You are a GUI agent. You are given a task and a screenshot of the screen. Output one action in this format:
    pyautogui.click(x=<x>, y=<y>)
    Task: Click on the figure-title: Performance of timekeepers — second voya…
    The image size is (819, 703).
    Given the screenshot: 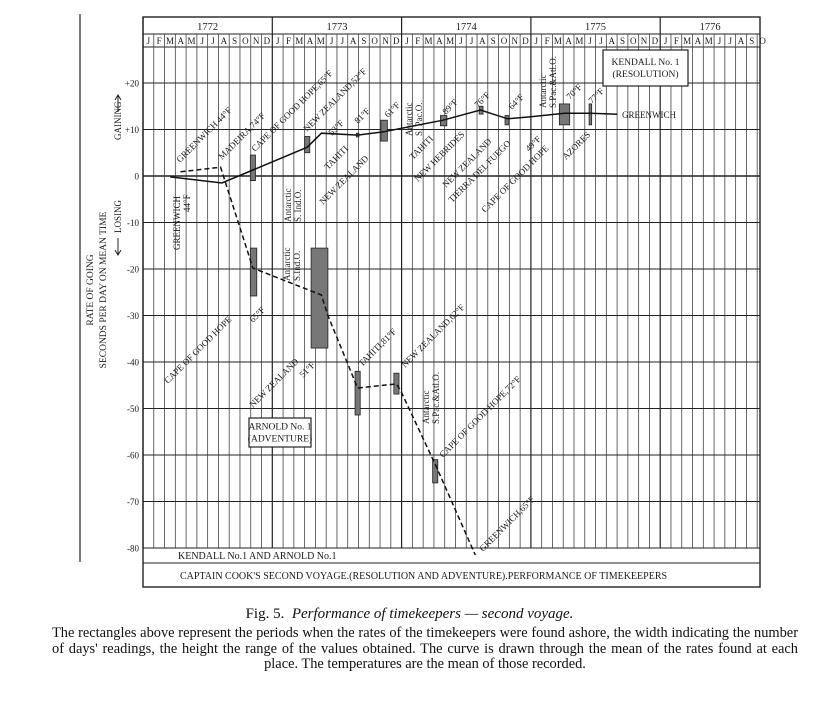 What is the action you would take?
    pyautogui.click(x=432, y=614)
    